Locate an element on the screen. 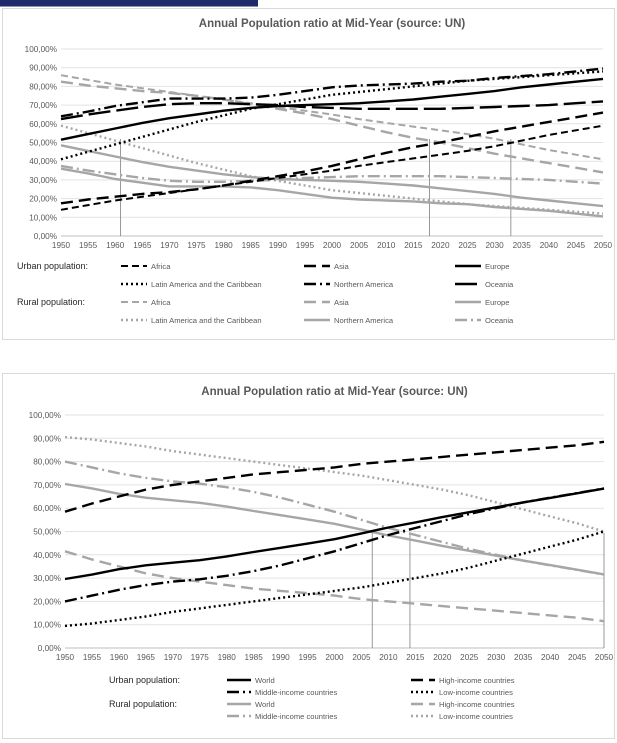 This screenshot has height=743, width=617. y-tick-label: 90,00% is located at coordinates (47, 438).